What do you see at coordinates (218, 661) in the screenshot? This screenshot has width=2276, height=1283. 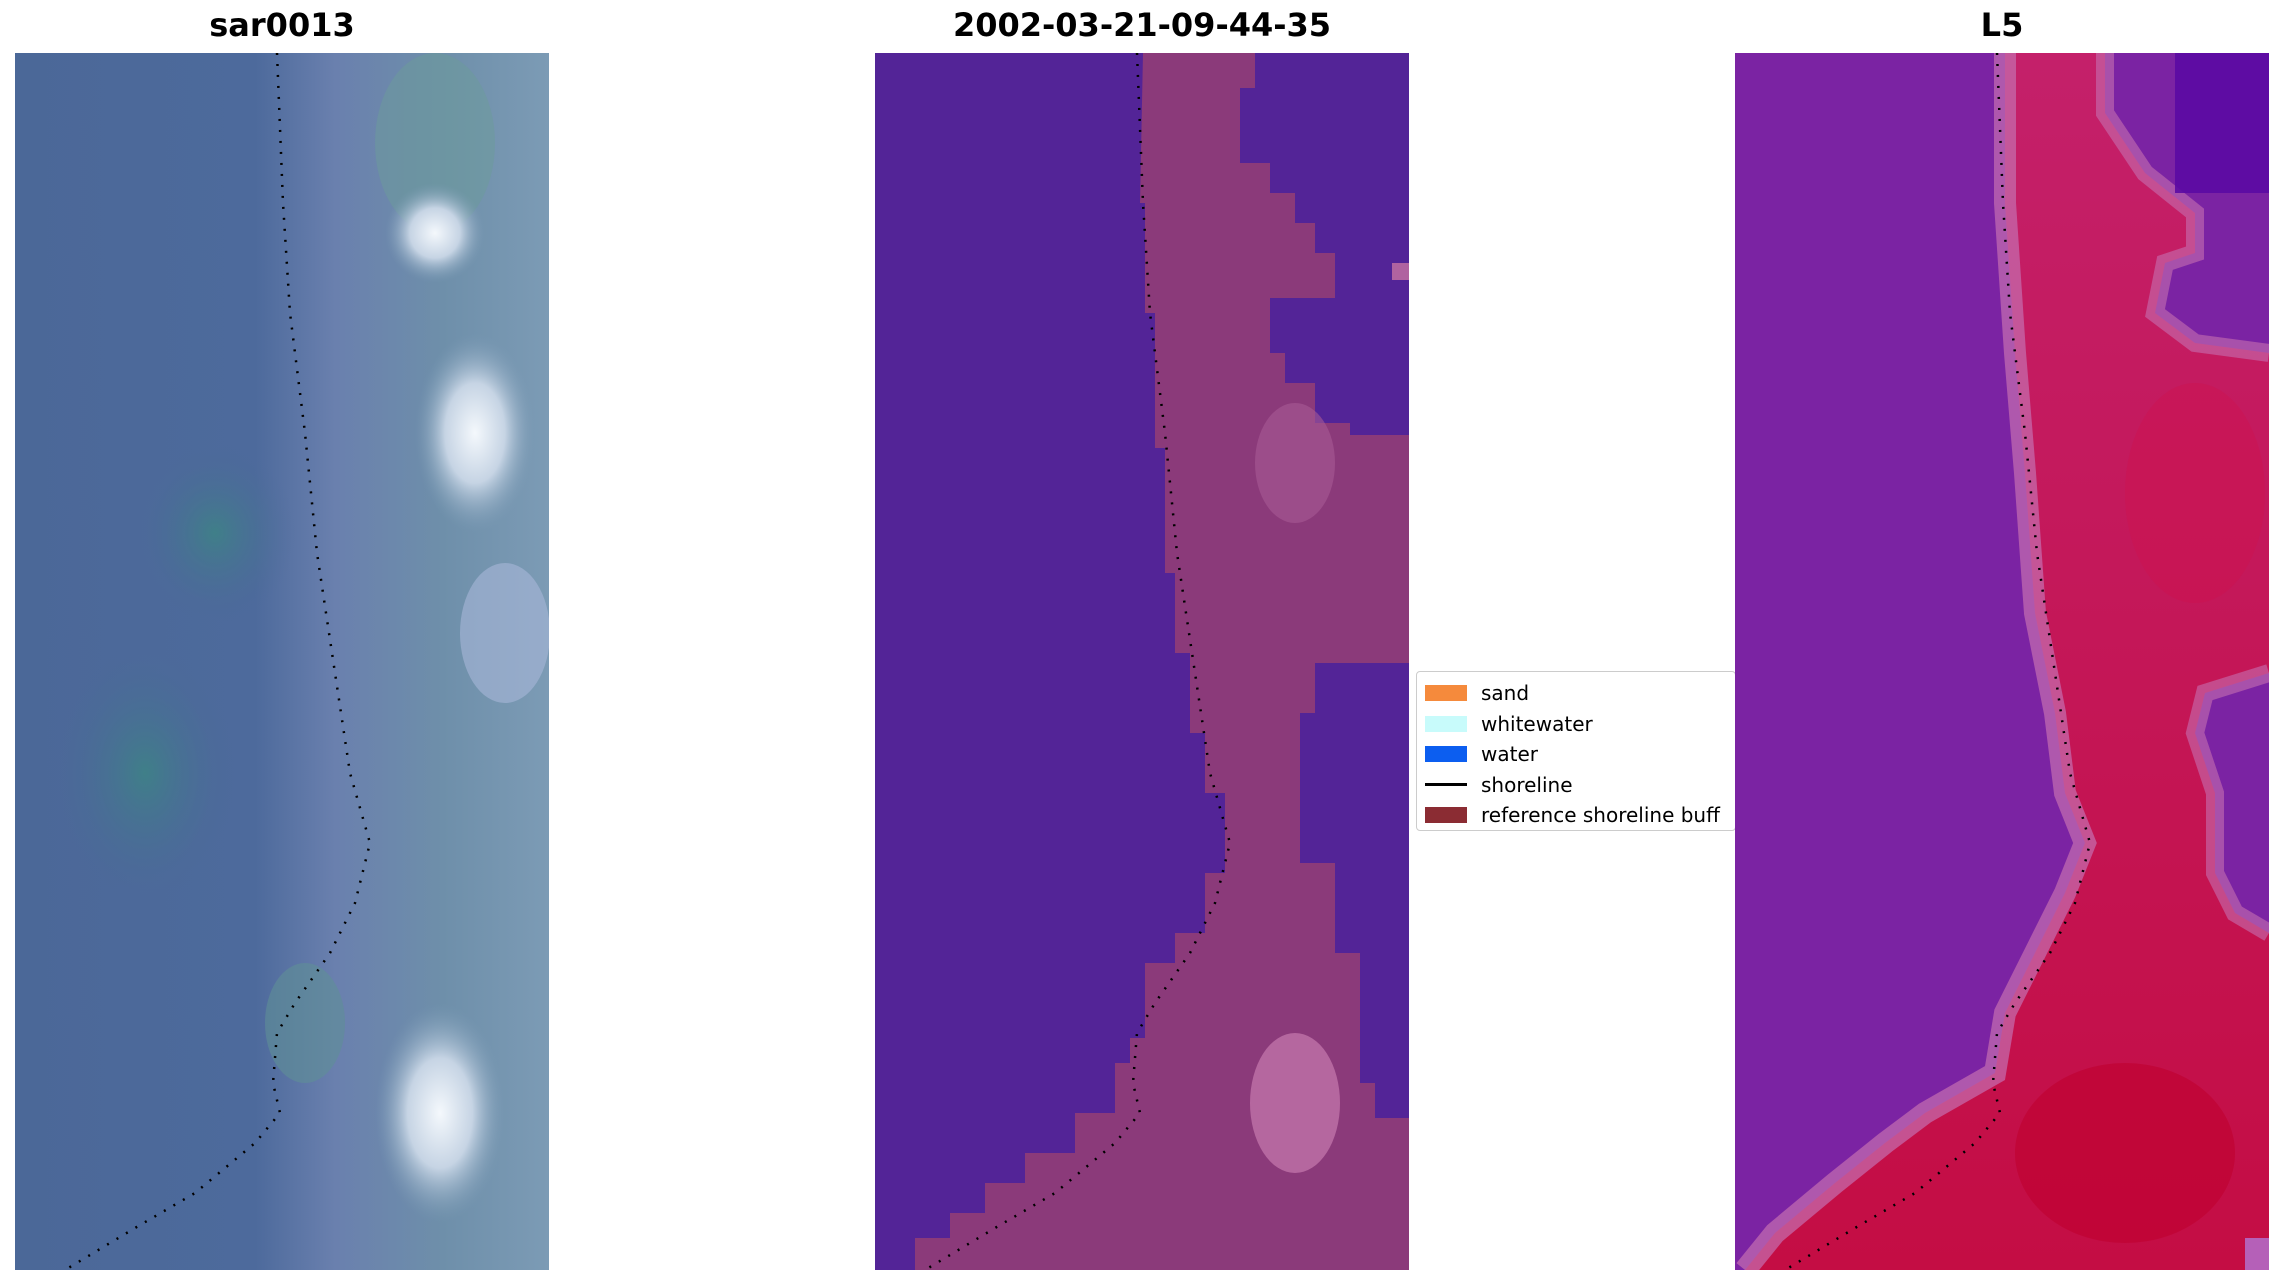 I see `shoreline-rgb` at bounding box center [218, 661].